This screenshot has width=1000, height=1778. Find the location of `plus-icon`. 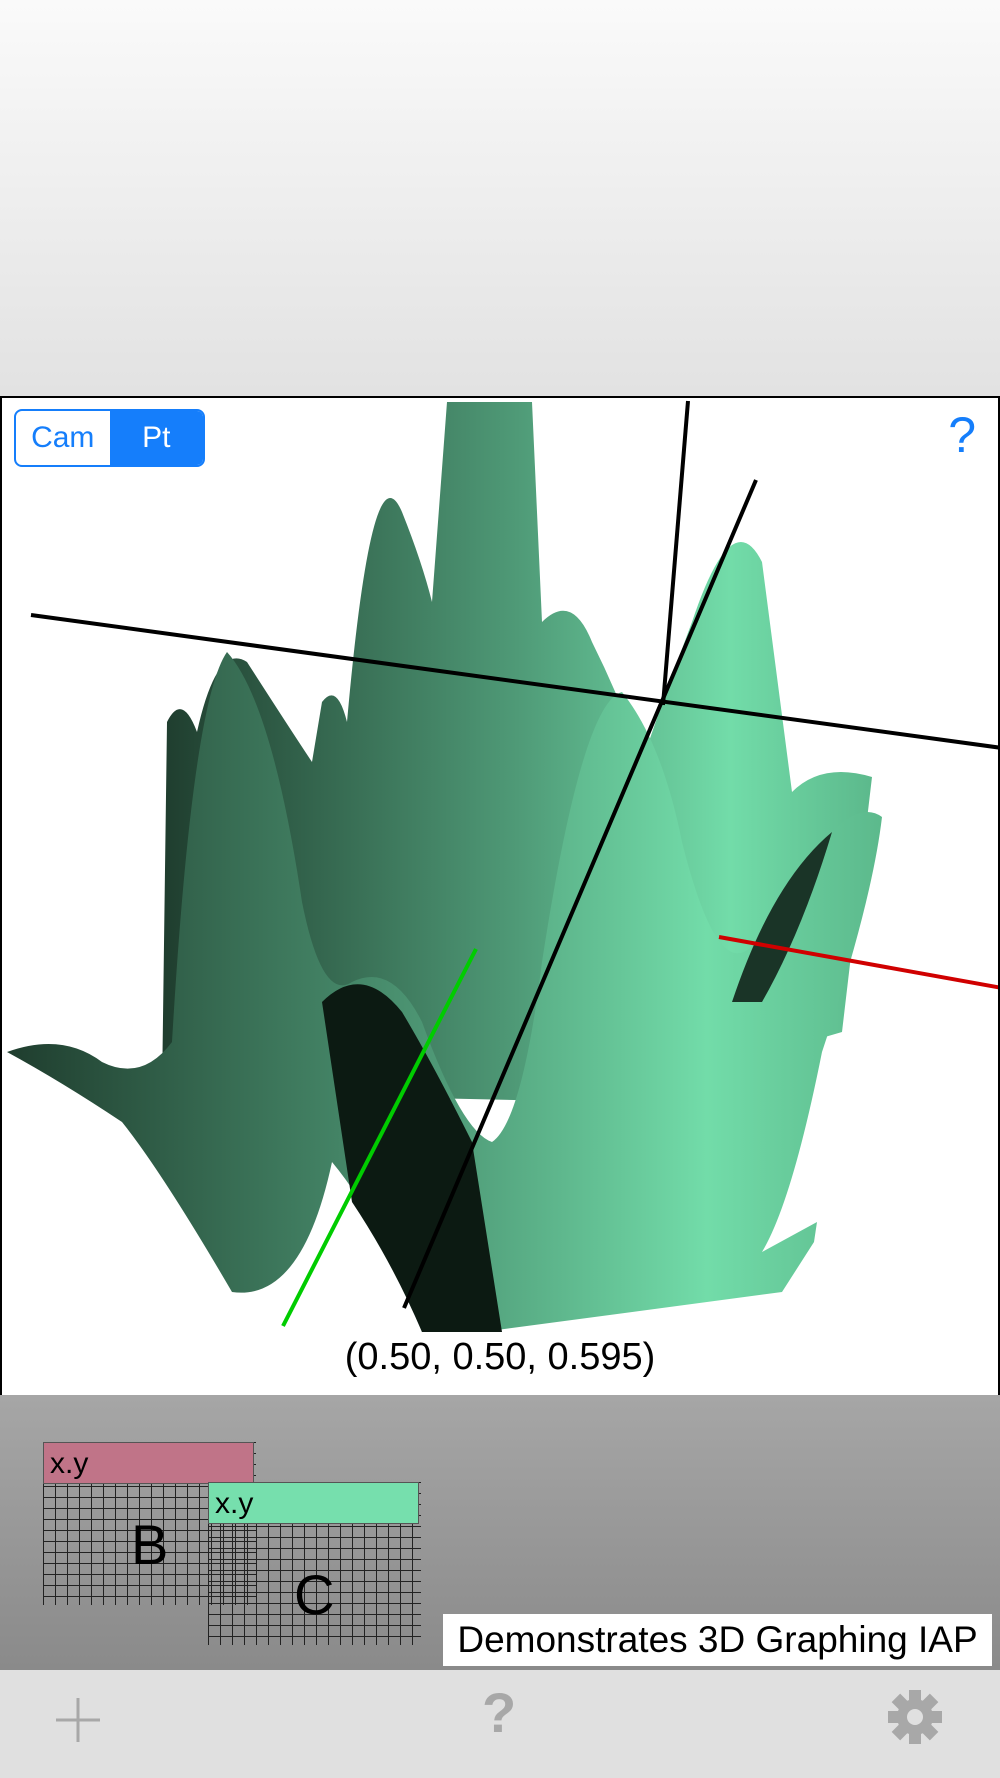

plus-icon is located at coordinates (78, 1722).